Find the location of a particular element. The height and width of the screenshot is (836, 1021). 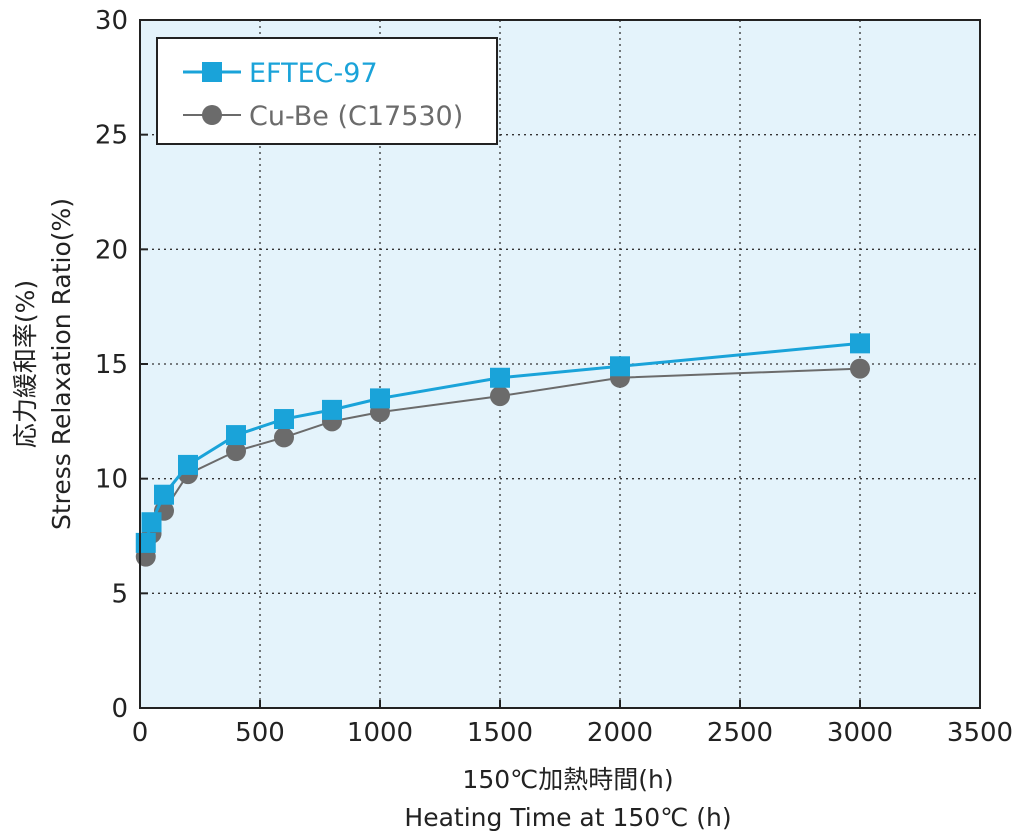

x-tick-label: 2000 is located at coordinates (620, 733).